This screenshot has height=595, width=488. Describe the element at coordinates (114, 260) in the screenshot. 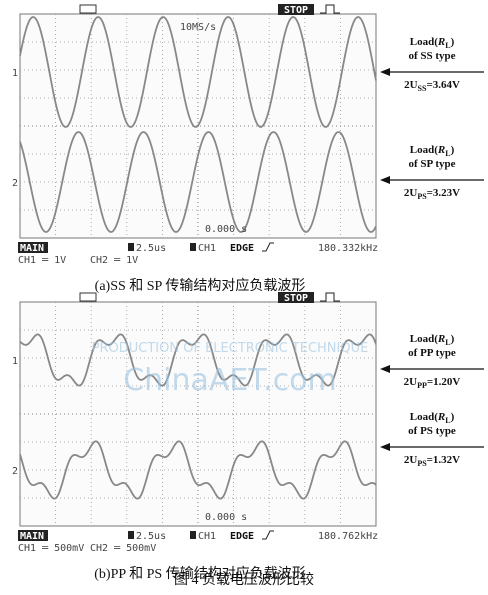

I see `ch2-scale: CH2 ═ 1V` at that location.